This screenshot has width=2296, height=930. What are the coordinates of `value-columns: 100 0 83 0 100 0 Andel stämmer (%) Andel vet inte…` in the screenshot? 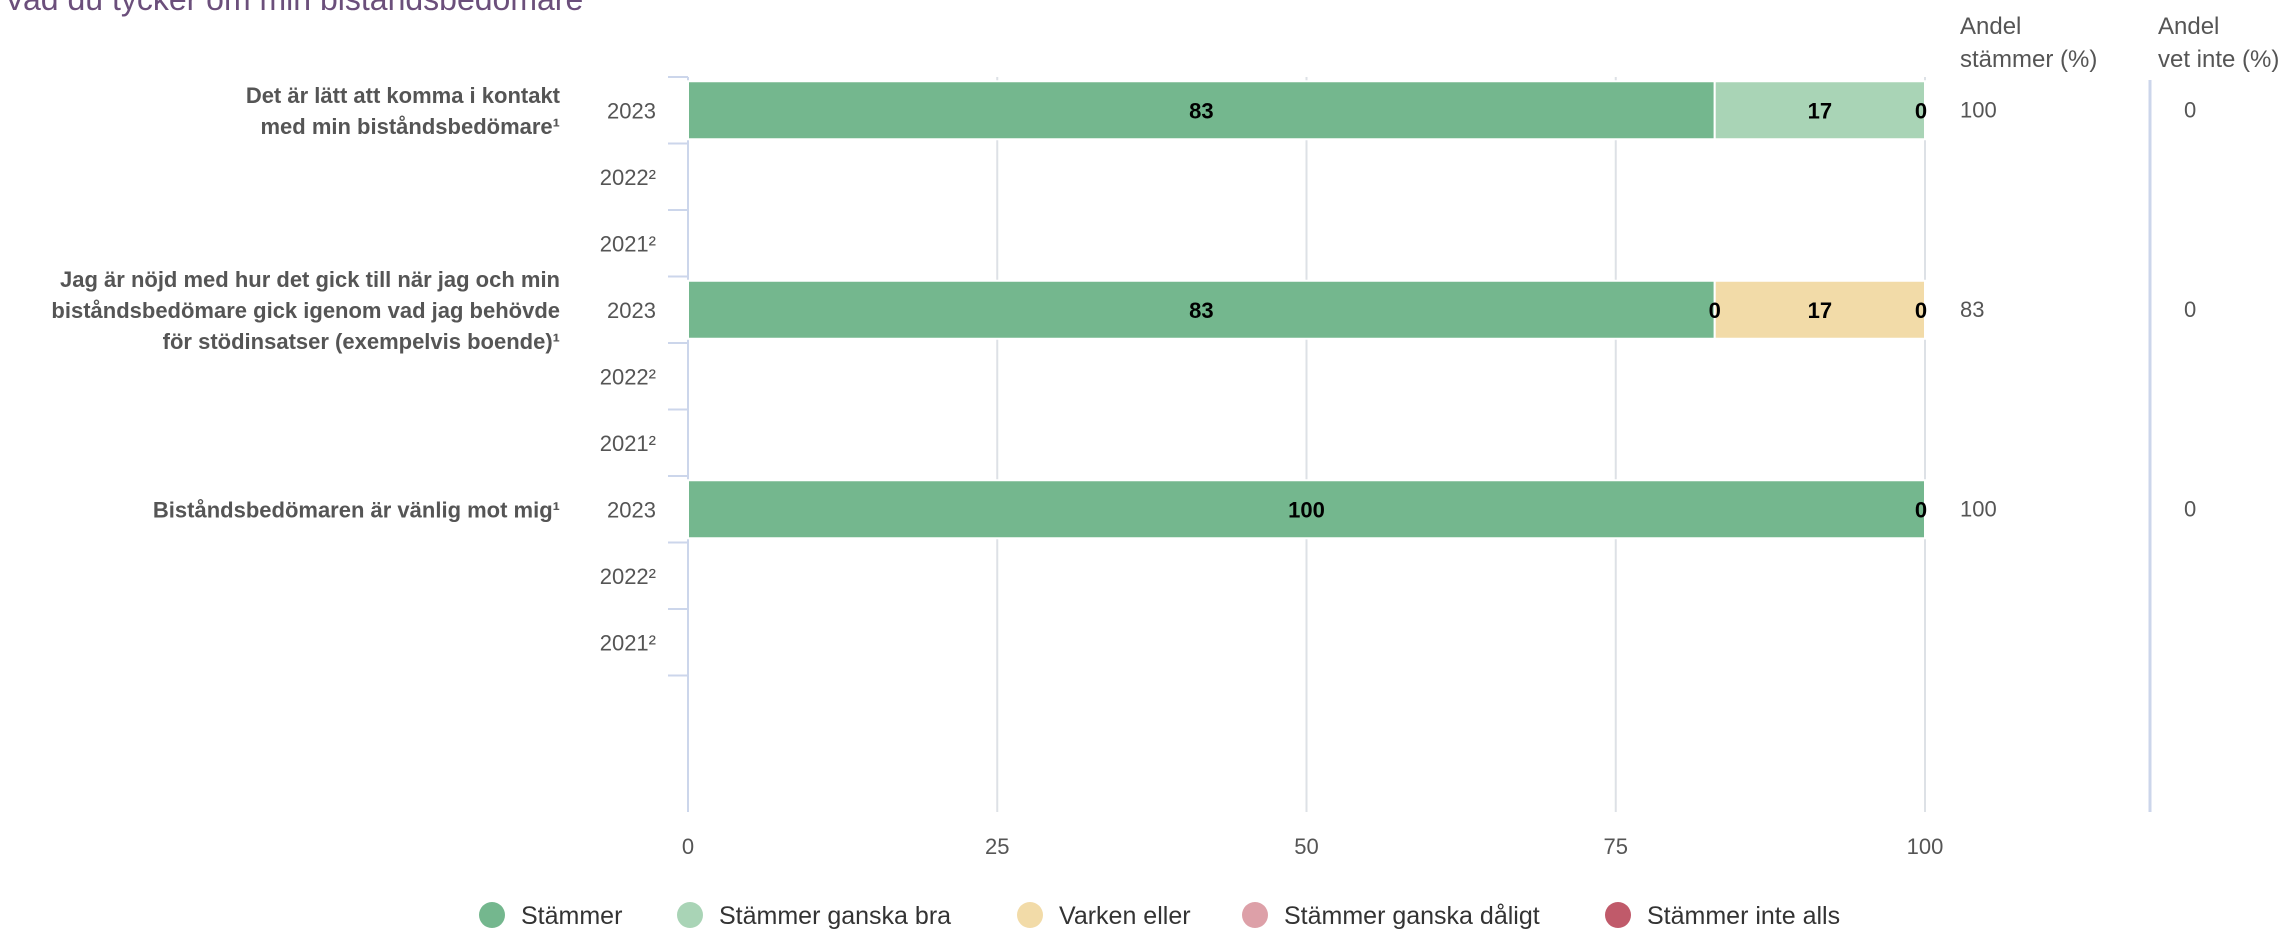 It's located at (2119, 412).